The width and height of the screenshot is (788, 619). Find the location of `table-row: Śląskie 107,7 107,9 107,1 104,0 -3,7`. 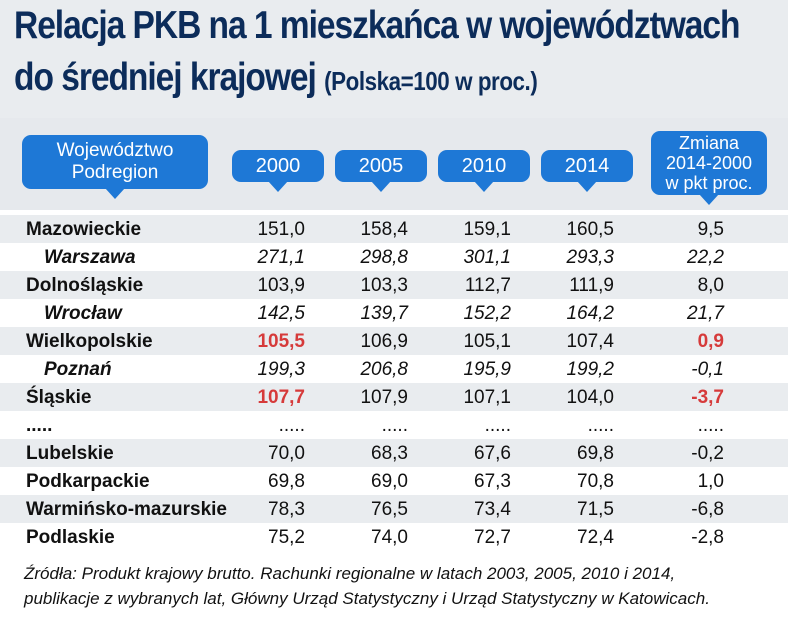

table-row: Śląskie 107,7 107,9 107,1 104,0 -3,7 is located at coordinates (394, 397).